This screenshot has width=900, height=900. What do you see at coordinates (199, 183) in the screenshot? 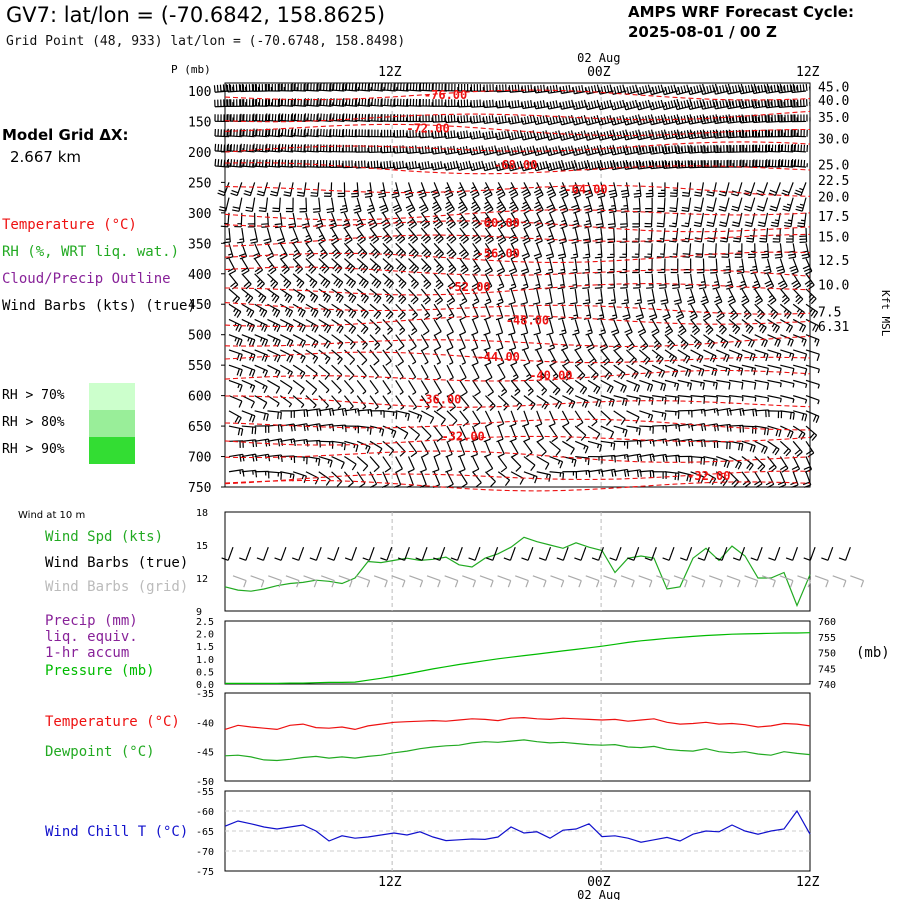
I see `pressure-tick-label: 250` at bounding box center [199, 183].